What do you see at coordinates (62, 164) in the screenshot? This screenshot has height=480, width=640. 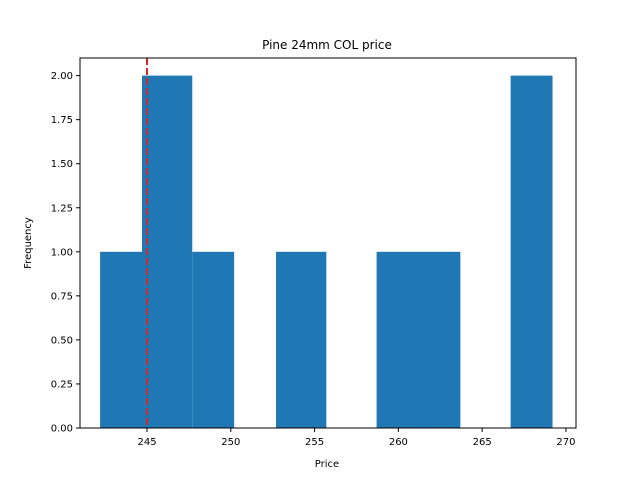 I see `y-tick-label: 1.50` at bounding box center [62, 164].